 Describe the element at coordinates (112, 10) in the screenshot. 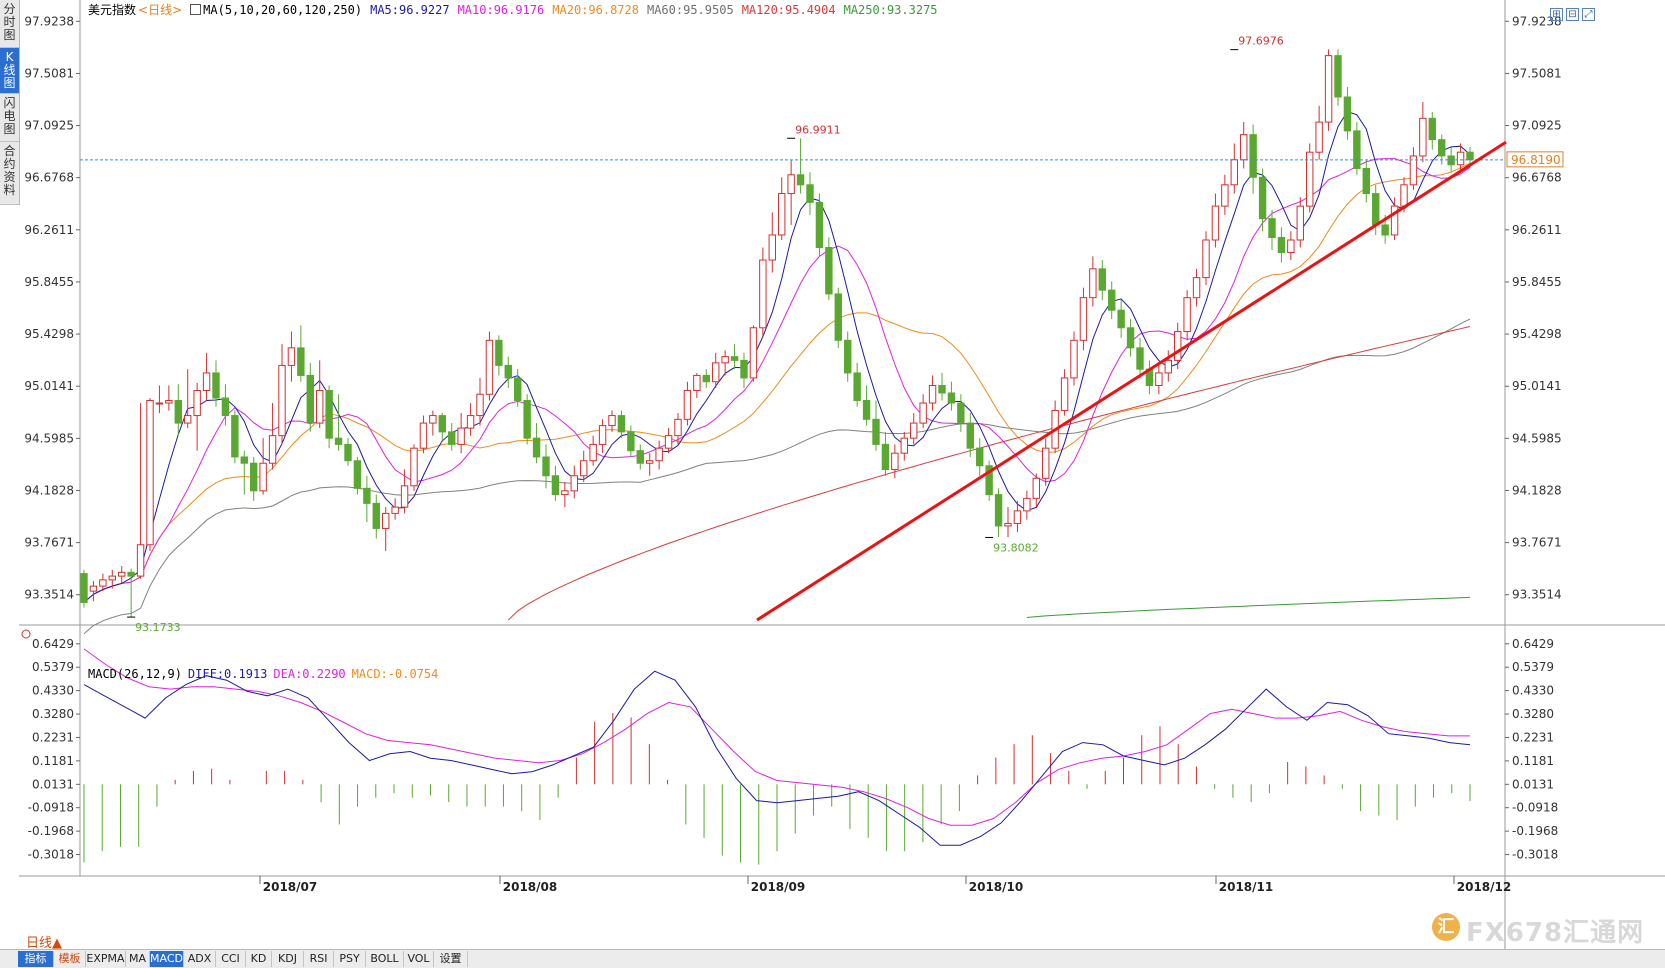

I see `instrument-name: 美元指数` at that location.